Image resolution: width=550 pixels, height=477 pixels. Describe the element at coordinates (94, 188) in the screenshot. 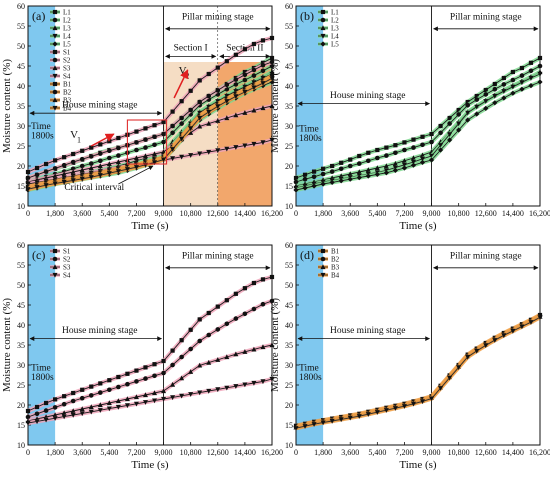

I see `critical-interval-label: Critical interval` at that location.